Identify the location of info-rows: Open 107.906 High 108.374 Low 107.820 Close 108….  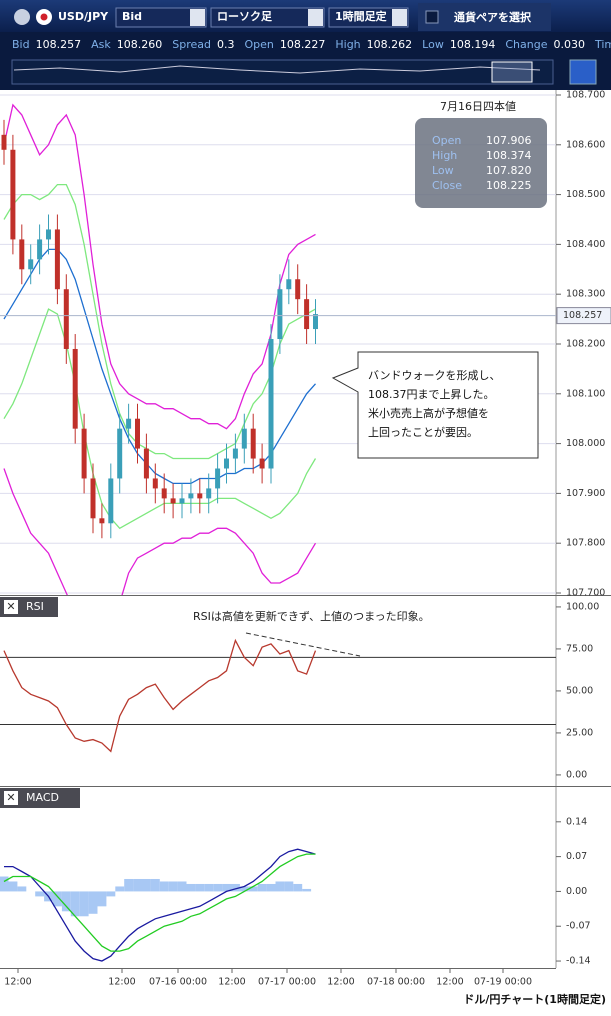
(482, 163).